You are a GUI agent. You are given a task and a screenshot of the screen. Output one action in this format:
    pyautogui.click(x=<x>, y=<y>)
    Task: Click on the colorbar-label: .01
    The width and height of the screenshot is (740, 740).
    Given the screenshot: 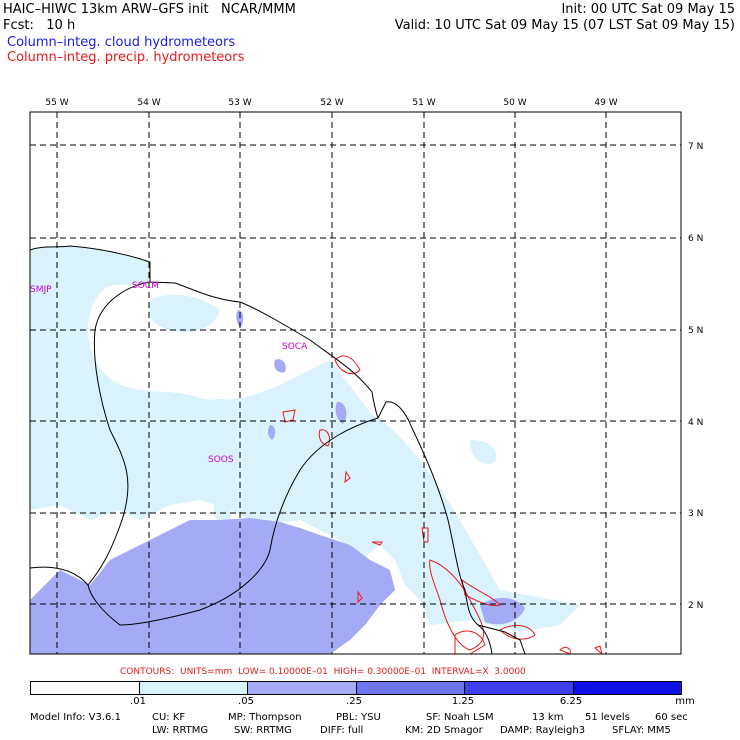 What is the action you would take?
    pyautogui.click(x=138, y=701)
    